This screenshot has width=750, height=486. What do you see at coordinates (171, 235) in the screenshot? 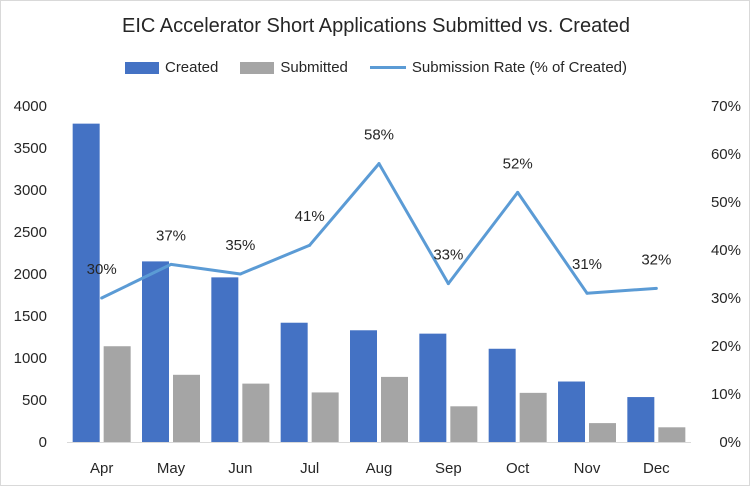
I see `rate-data-label: 37%` at bounding box center [171, 235].